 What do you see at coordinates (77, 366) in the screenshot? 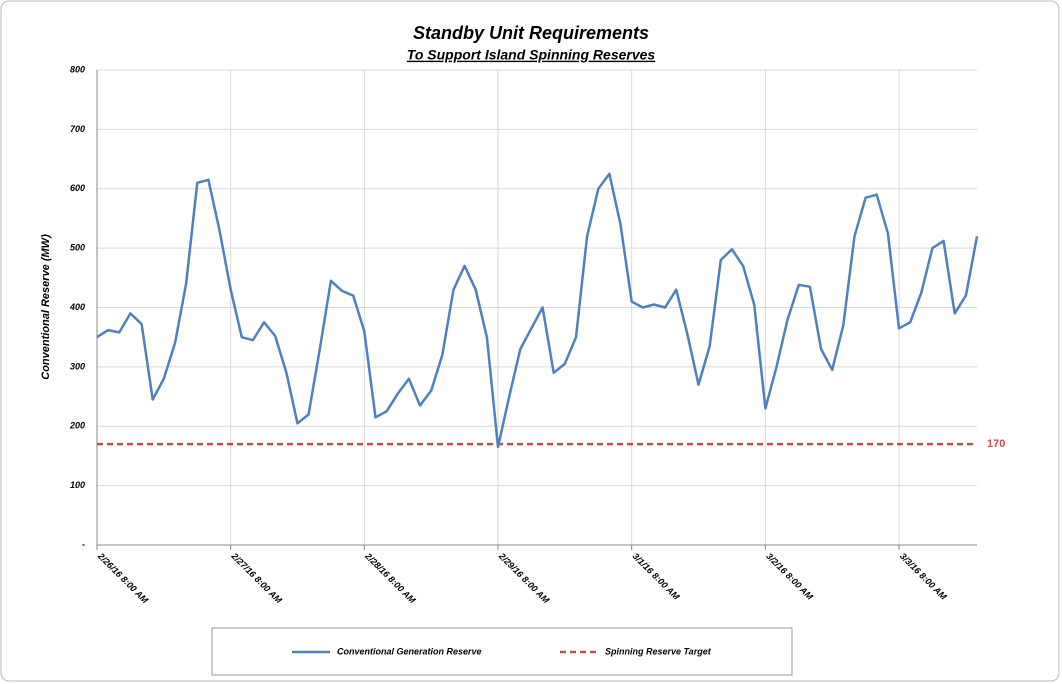
I see `y-tick-label: 300` at bounding box center [77, 366].